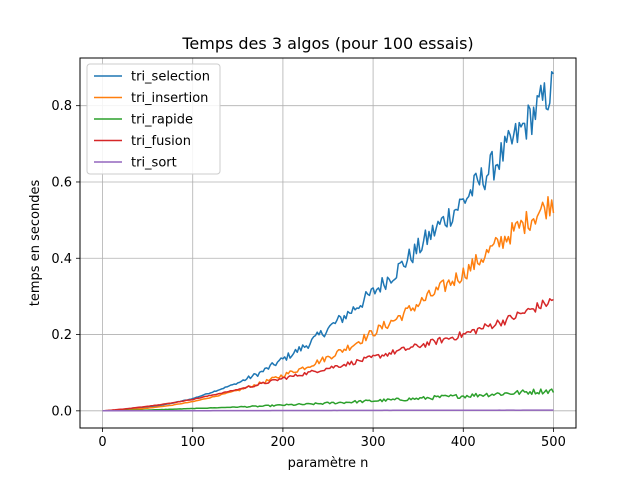  What do you see at coordinates (154, 163) in the screenshot?
I see `legend-label: tri_sort` at bounding box center [154, 163].